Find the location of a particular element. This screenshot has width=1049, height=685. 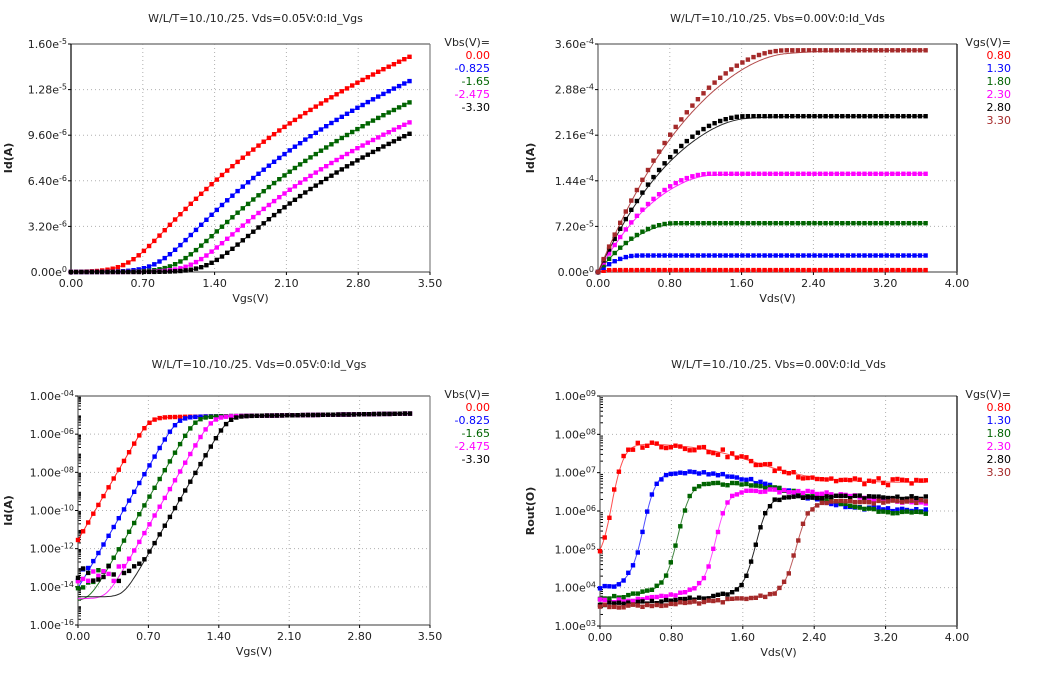

y-tick-label: 7.20e-5 is located at coordinates (574, 226).